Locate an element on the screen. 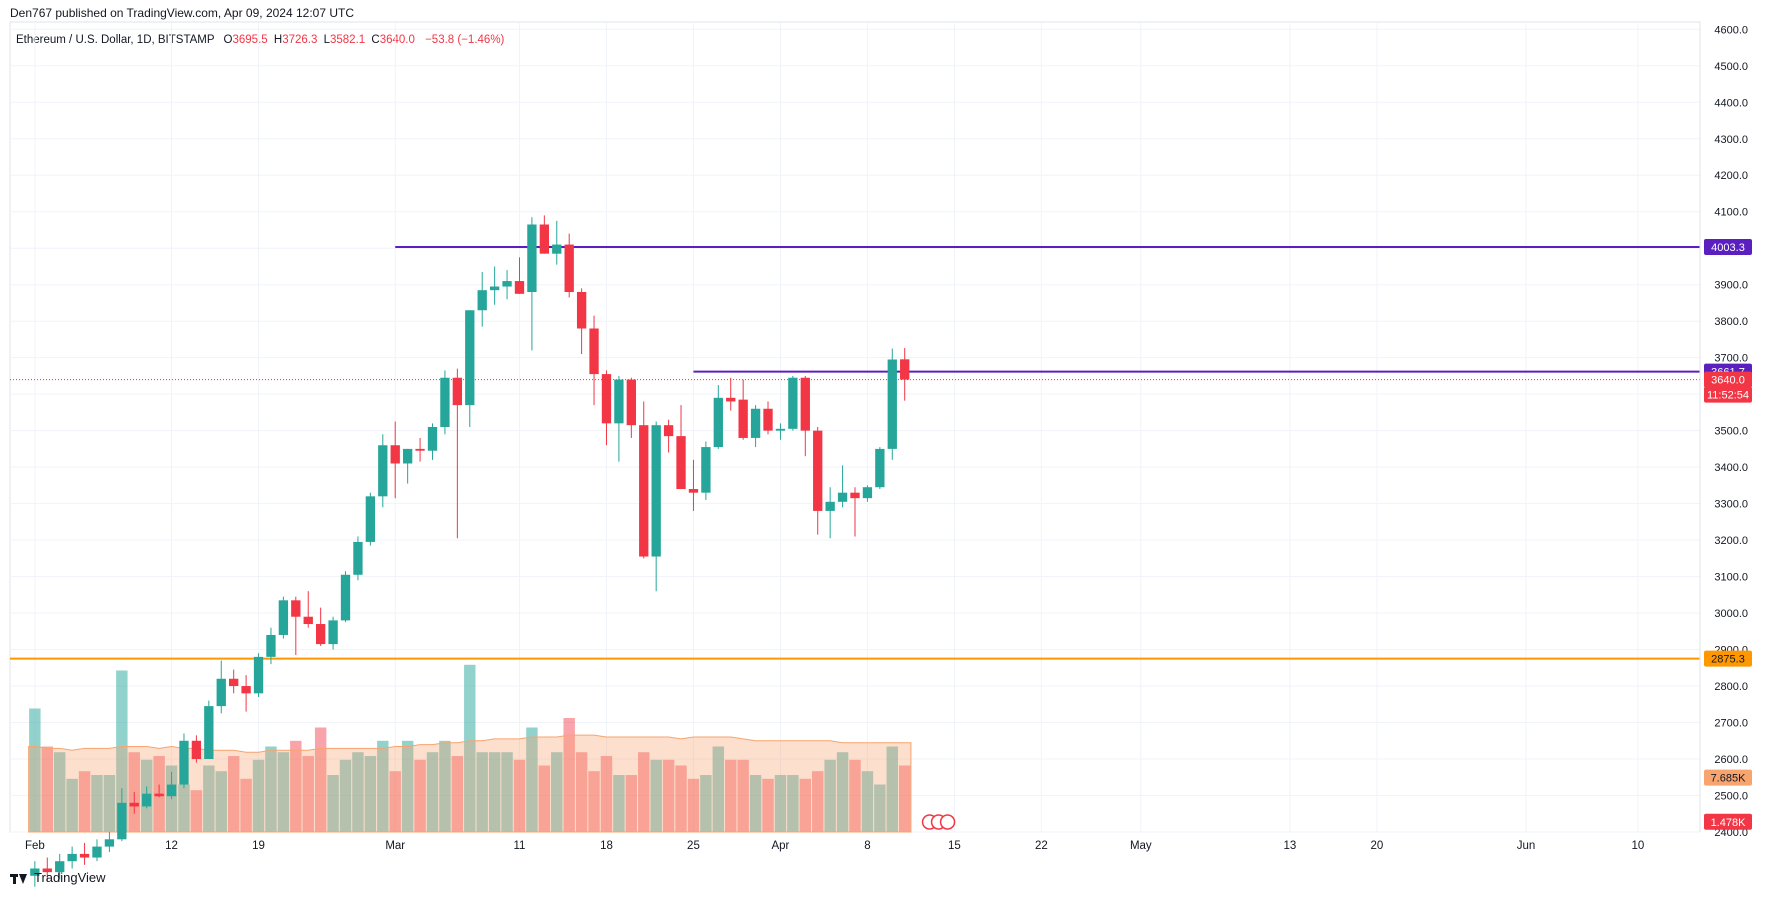 This screenshot has width=1778, height=898. economic-event-flag-icon is located at coordinates (947, 822).